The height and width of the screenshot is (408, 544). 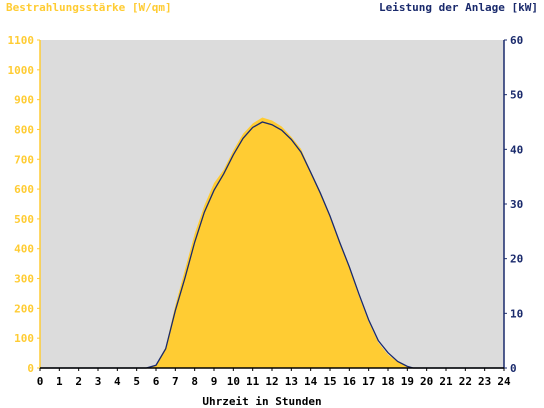 I want to click on left-tick-label: 300, so click(x=24, y=279).